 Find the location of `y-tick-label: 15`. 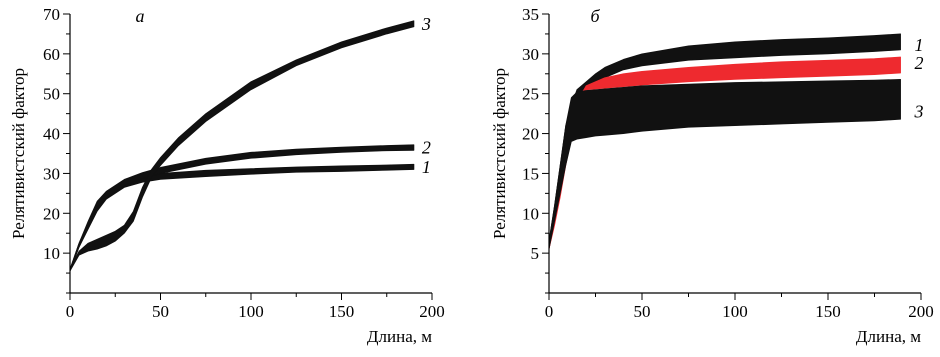

y-tick-label: 15 is located at coordinates (530, 173).